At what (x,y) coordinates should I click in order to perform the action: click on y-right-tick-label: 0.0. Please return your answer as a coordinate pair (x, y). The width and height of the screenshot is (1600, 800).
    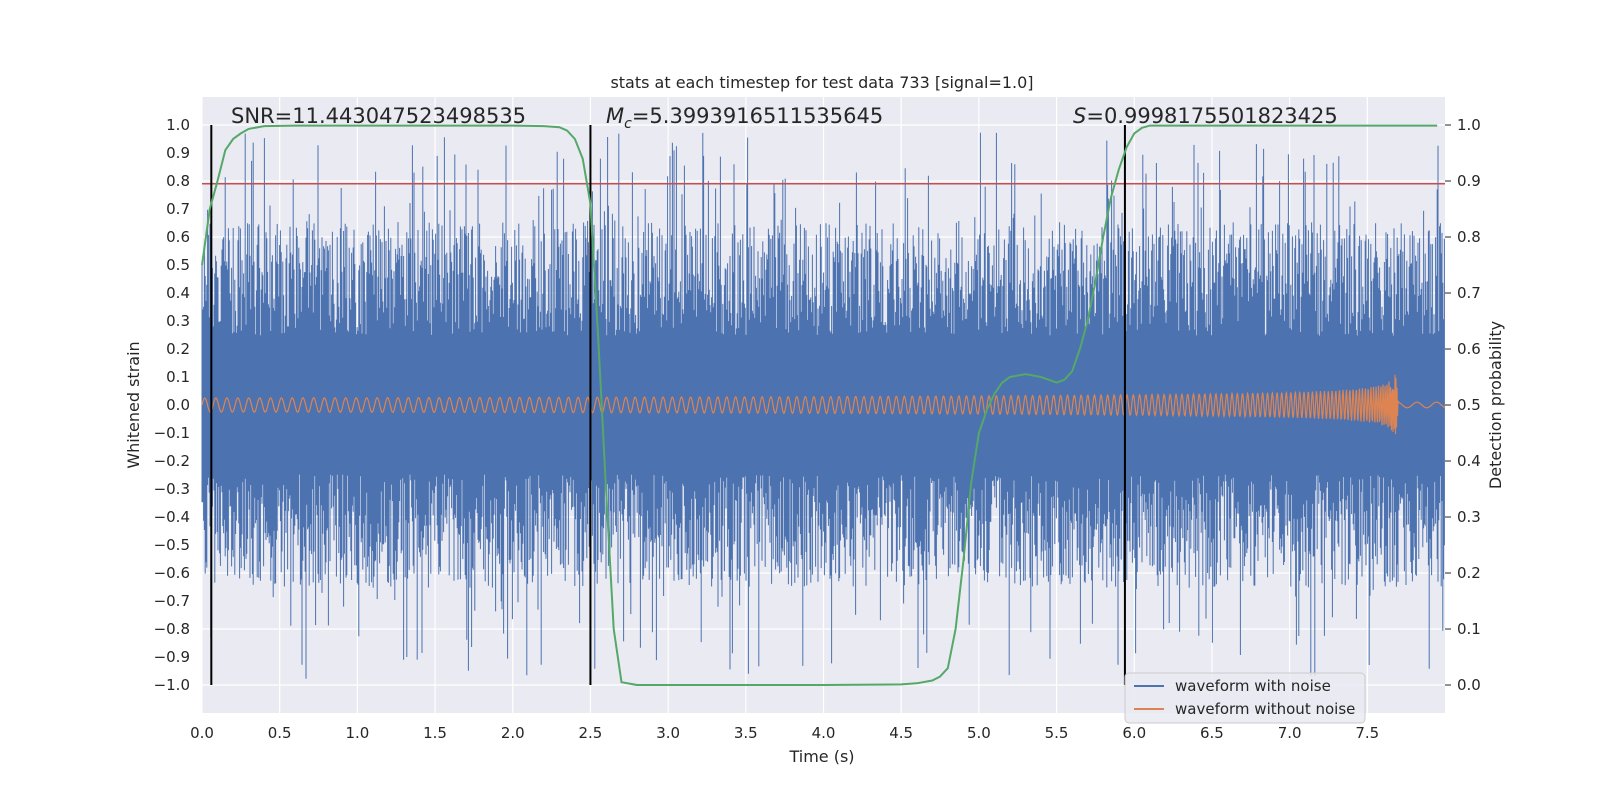
    Looking at the image, I should click on (1469, 685).